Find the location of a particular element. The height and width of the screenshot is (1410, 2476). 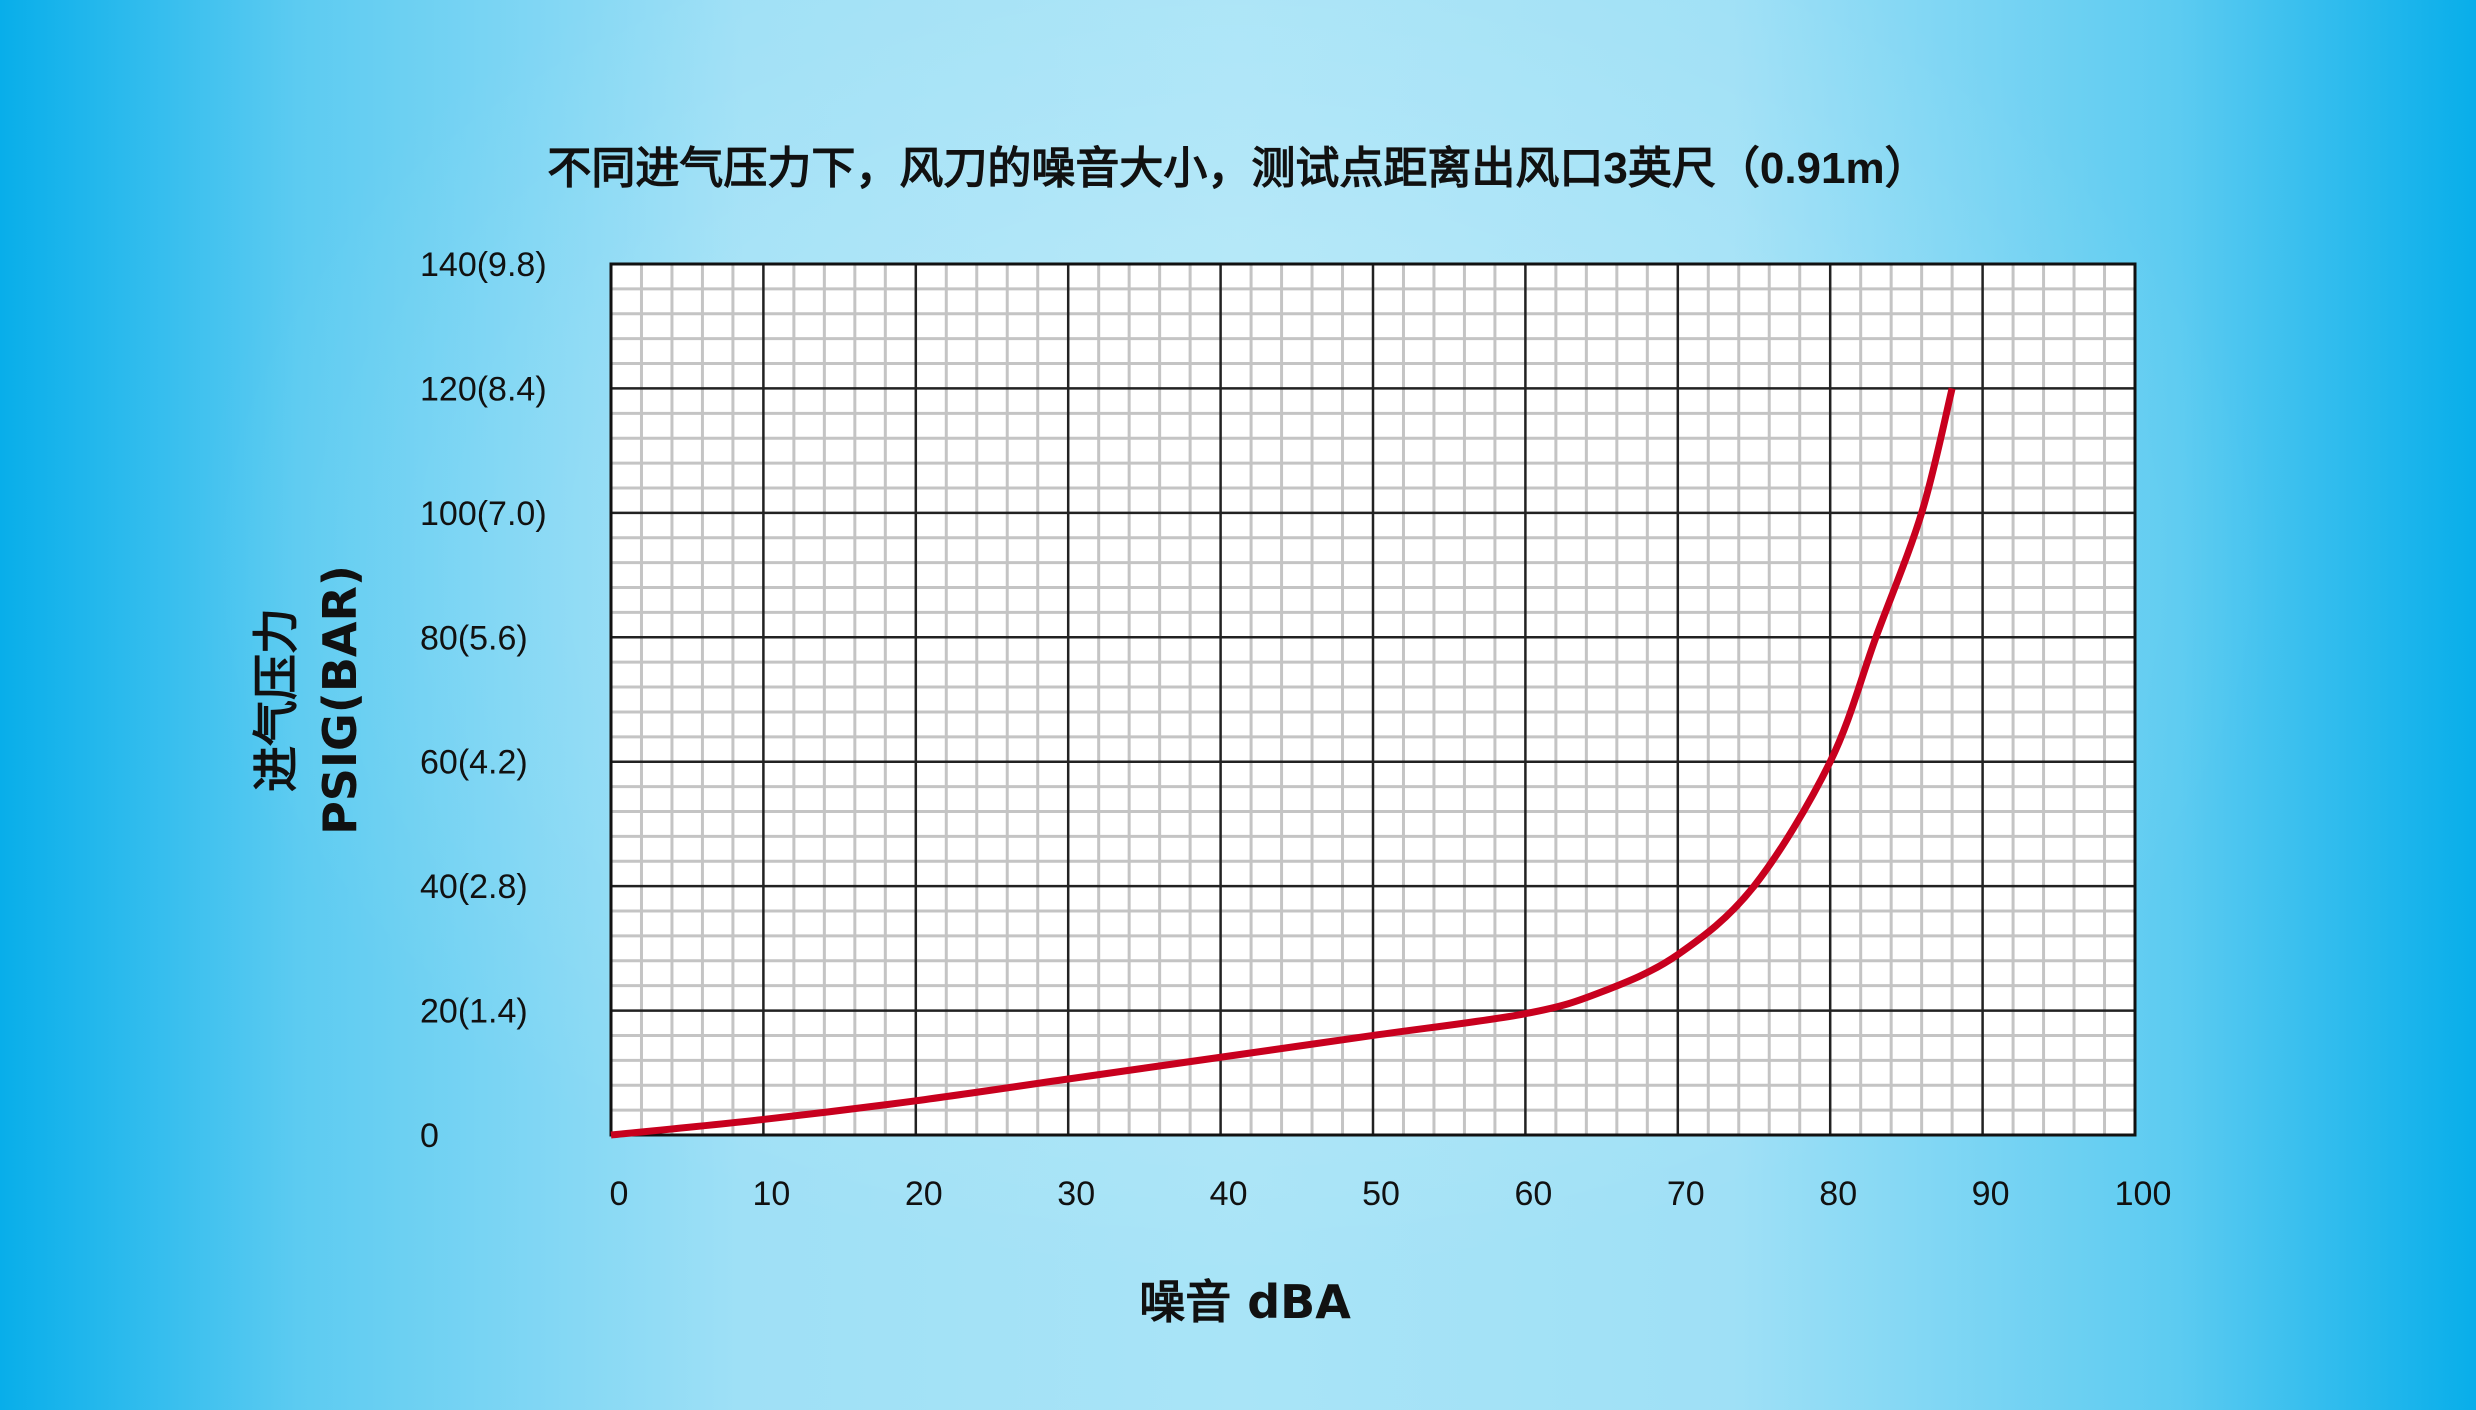

y-tick-label: 120(8.4) is located at coordinates (483, 389).